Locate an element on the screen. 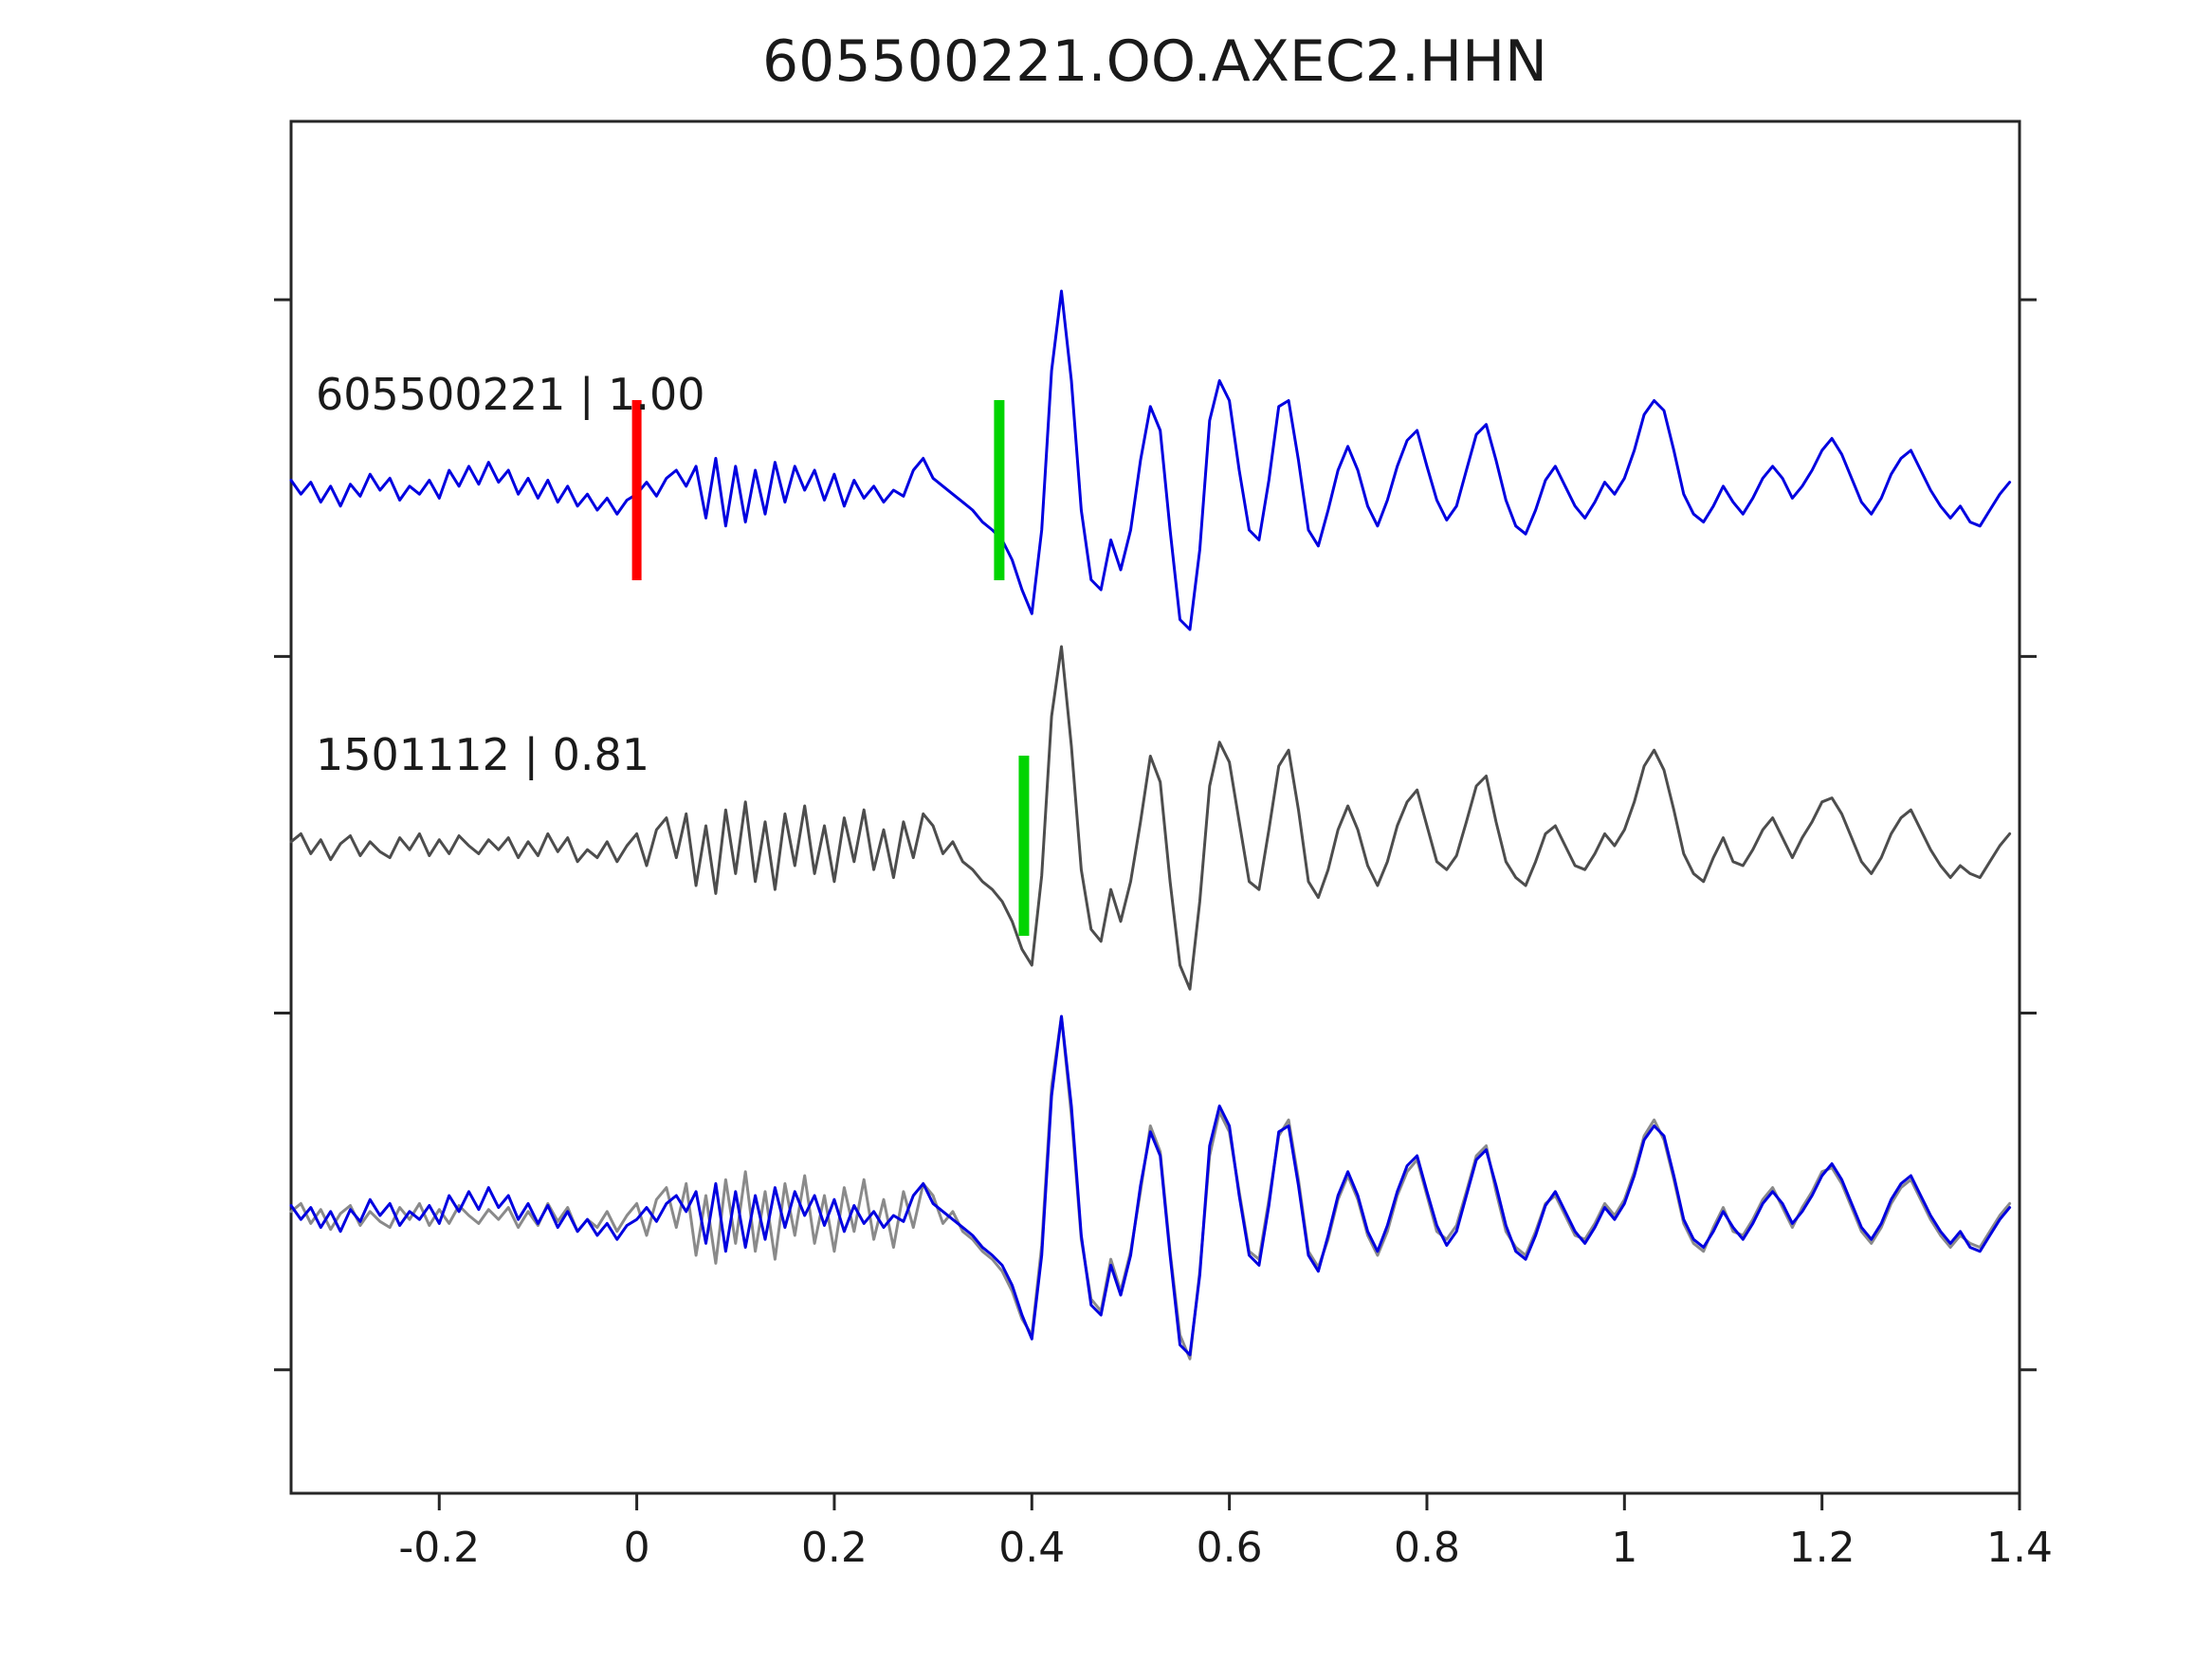  x-tick-label: 1.2 is located at coordinates (1822, 1548).